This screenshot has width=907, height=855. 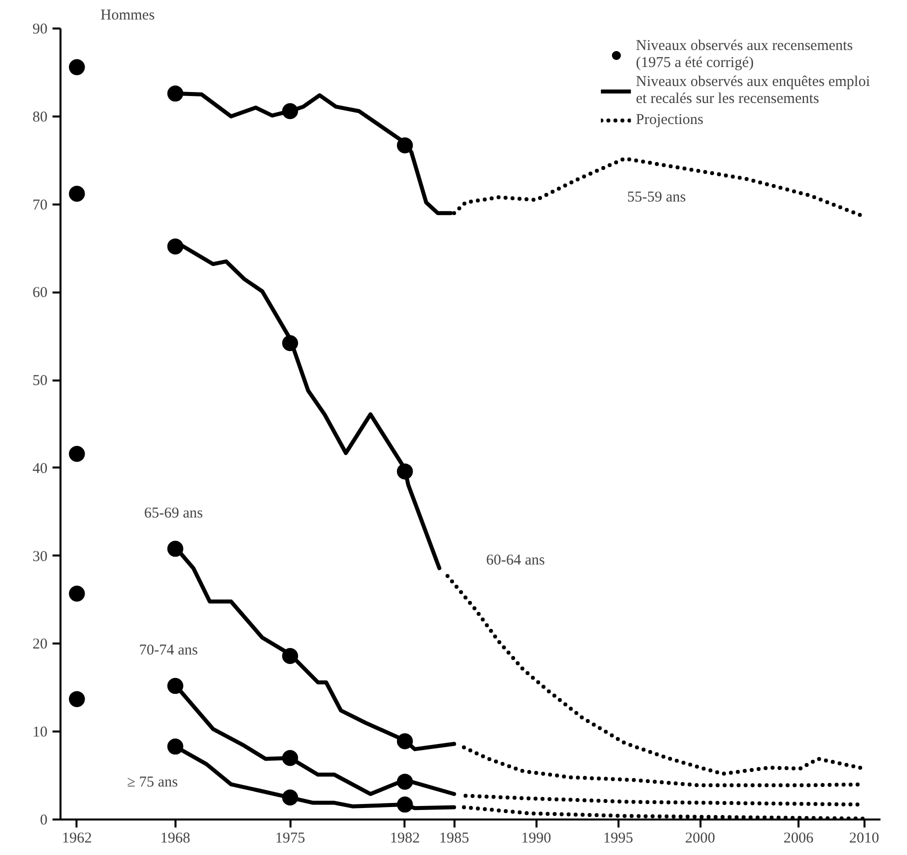 I want to click on legend-label: Niveaux observés aux recensements (1975 a été corrigé), so click(x=744, y=55).